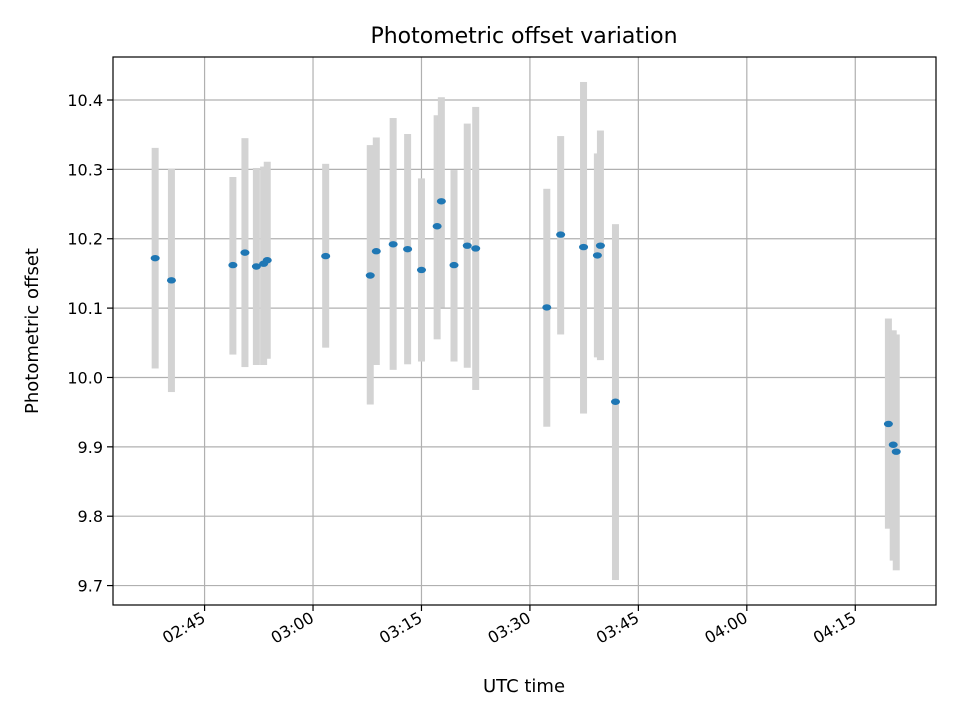 This screenshot has width=960, height=720. I want to click on y-tick-label: 10.4, so click(85, 100).